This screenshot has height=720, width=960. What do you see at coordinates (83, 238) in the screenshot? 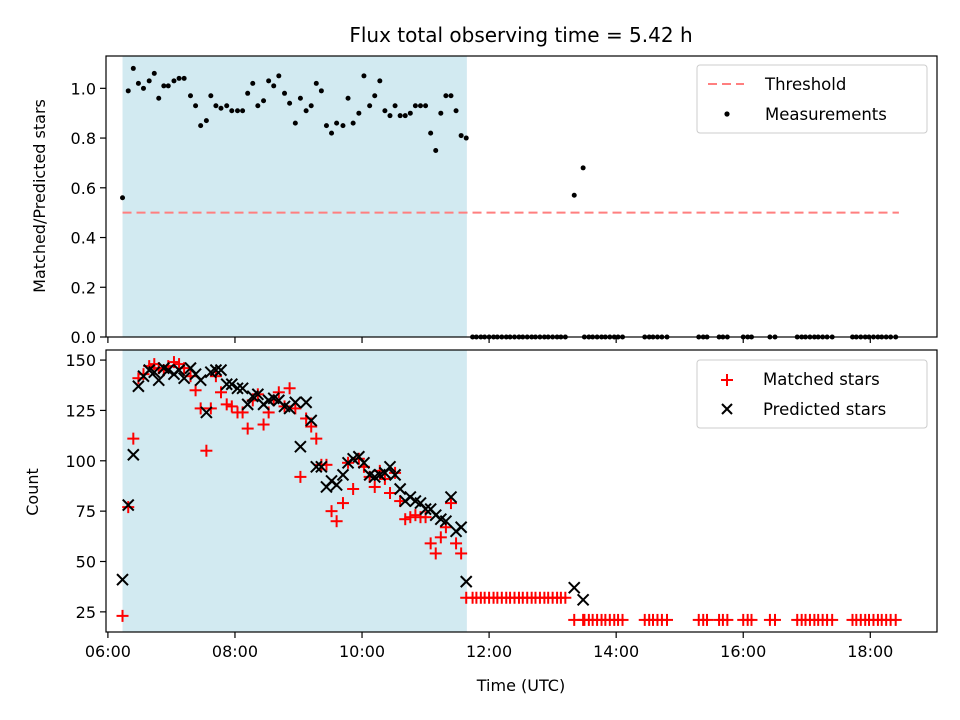
I see `y-tick-label: 0.4` at bounding box center [83, 238].